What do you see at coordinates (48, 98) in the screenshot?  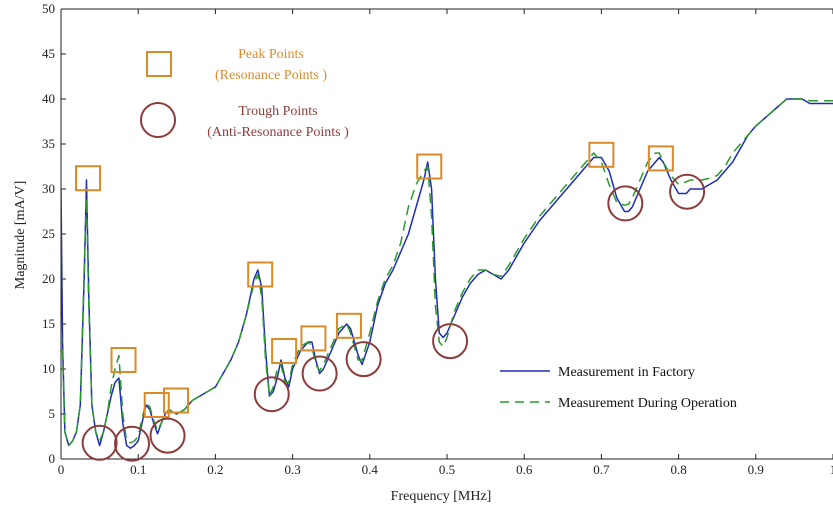 I see `y-tick-label: 40` at bounding box center [48, 98].